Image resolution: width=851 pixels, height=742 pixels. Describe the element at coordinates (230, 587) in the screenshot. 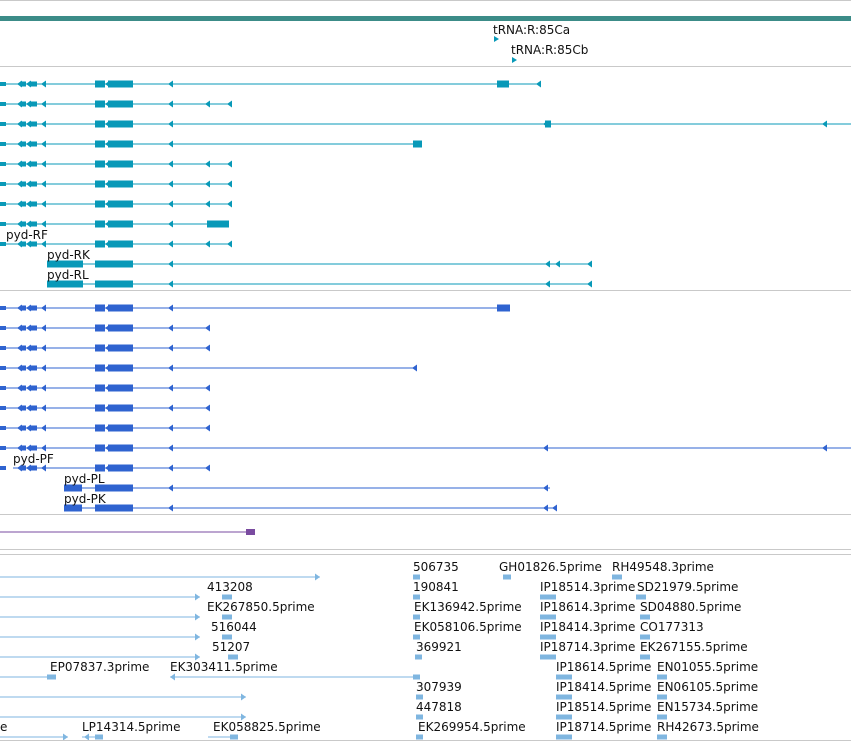

I see `est-label: 413208` at that location.